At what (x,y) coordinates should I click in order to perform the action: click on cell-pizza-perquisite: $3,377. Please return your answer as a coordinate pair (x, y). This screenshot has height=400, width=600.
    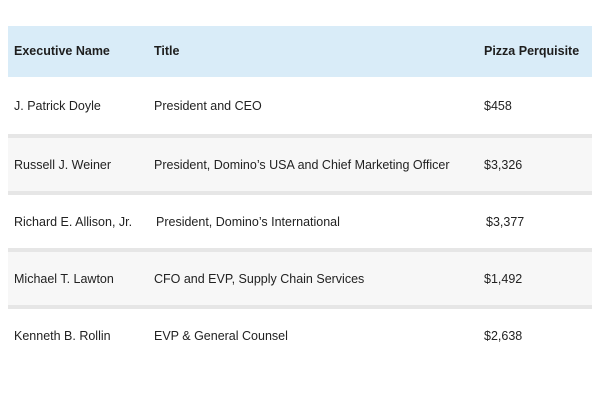
    Looking at the image, I should click on (505, 221).